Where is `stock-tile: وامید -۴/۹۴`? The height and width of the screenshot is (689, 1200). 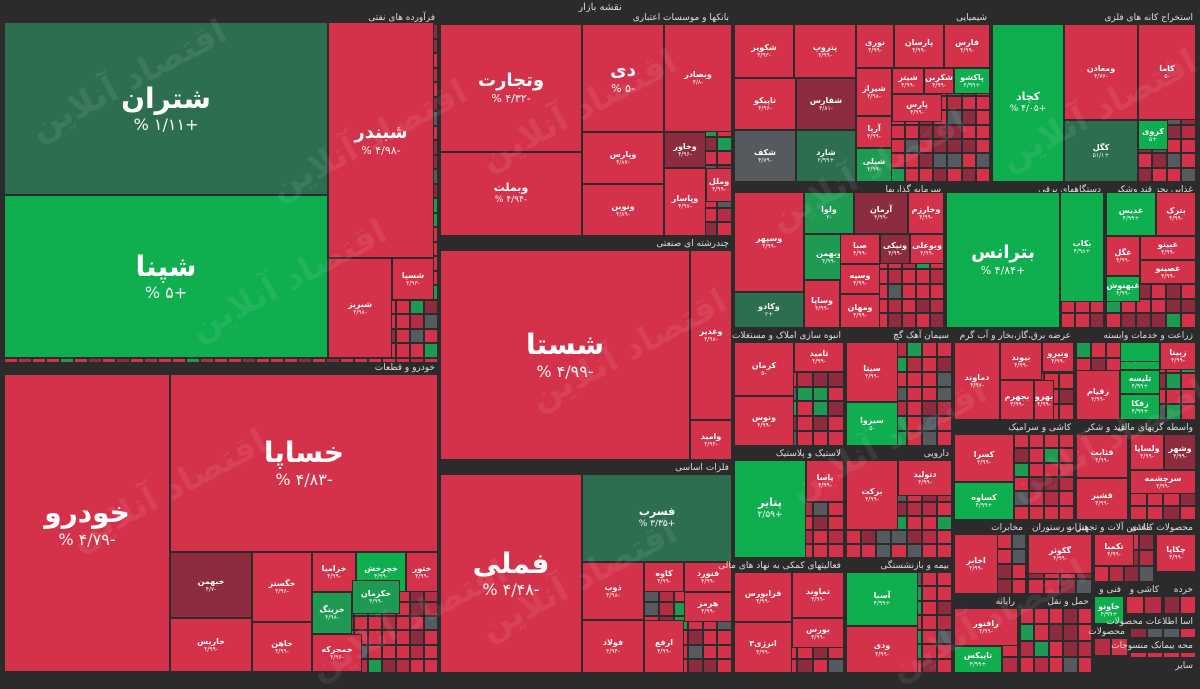
stock-tile: وامید -۴/۹۴ is located at coordinates (711, 440).